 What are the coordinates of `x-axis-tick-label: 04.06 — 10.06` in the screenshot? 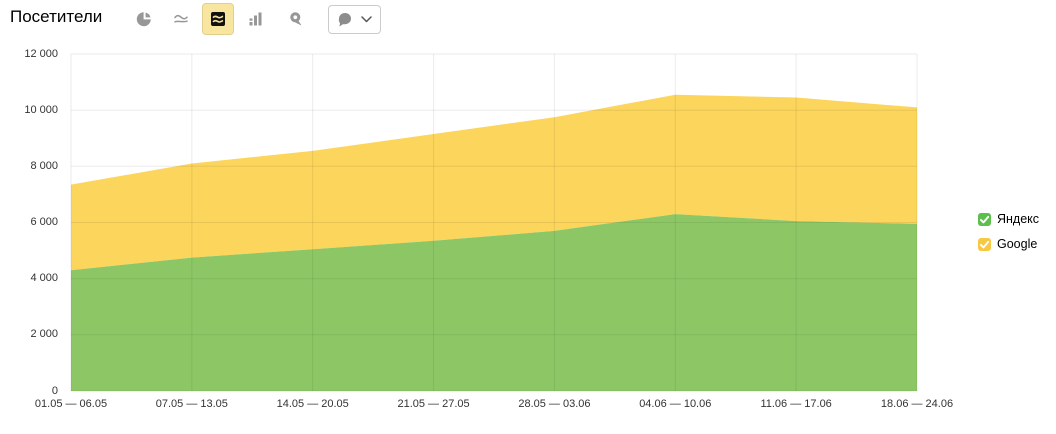 It's located at (675, 404).